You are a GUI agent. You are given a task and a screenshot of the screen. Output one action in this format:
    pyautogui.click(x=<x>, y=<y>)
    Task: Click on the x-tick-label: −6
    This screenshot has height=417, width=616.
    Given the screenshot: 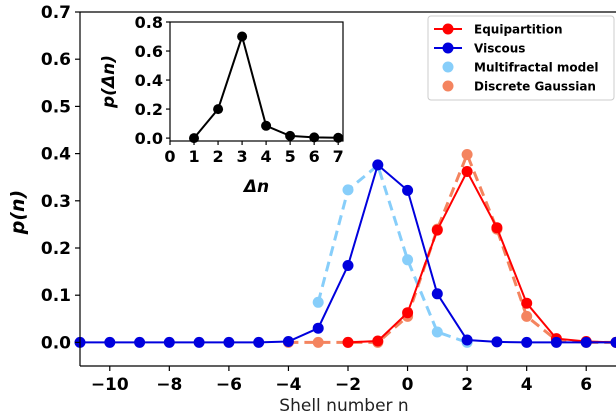 What is the action you would take?
    pyautogui.click(x=229, y=385)
    